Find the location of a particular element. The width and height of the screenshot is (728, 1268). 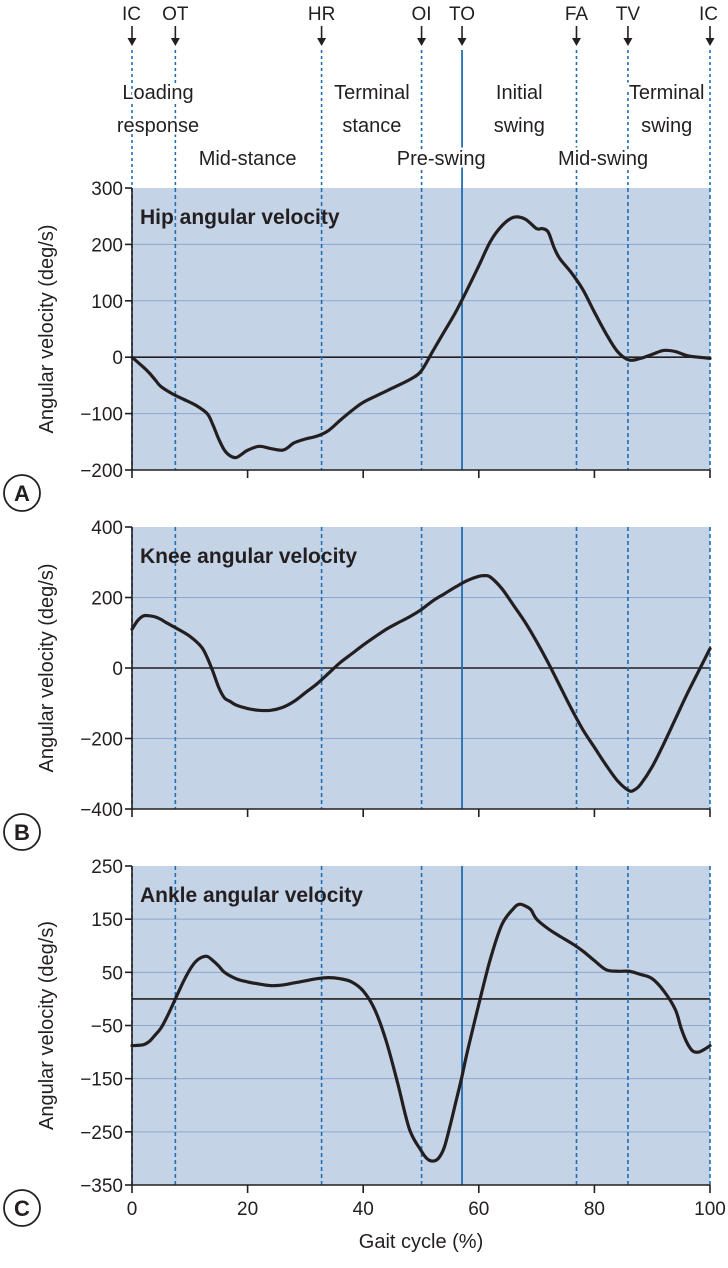

panel-c-y-tick-label: −50 is located at coordinates (107, 1027).